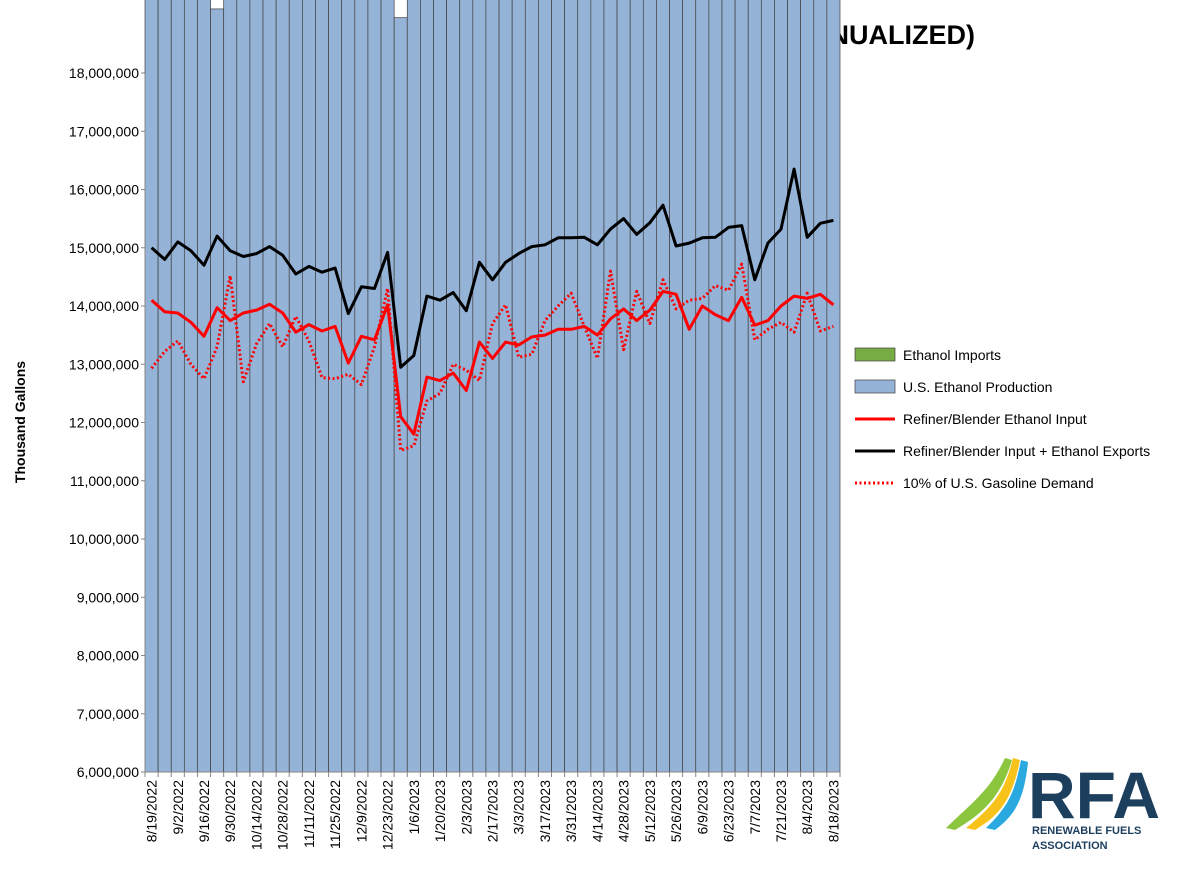 This screenshot has width=1200, height=876. What do you see at coordinates (309, 814) in the screenshot?
I see `x-tick-label: 11/11/2022` at bounding box center [309, 814].